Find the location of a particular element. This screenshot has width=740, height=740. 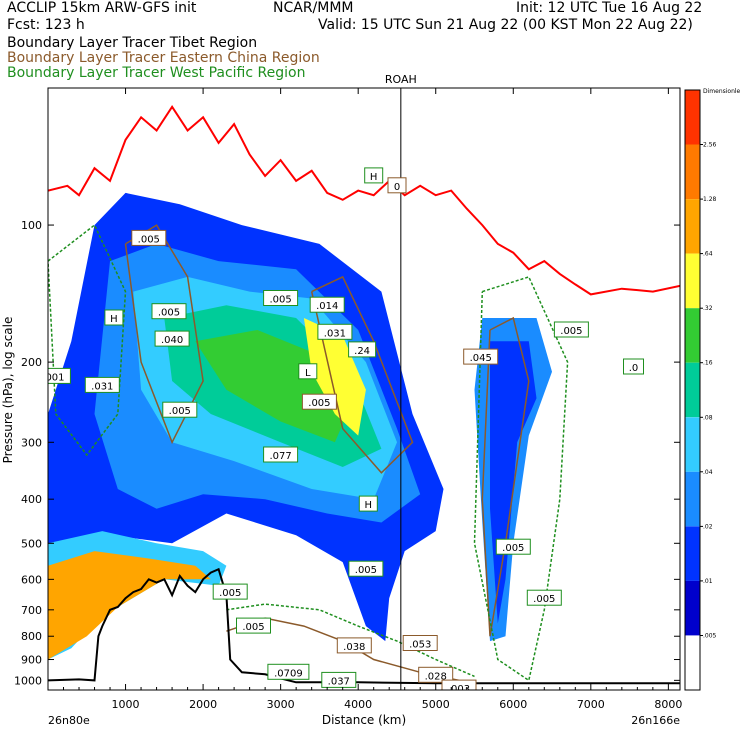

x-tick-label: 8000 is located at coordinates (668, 704).